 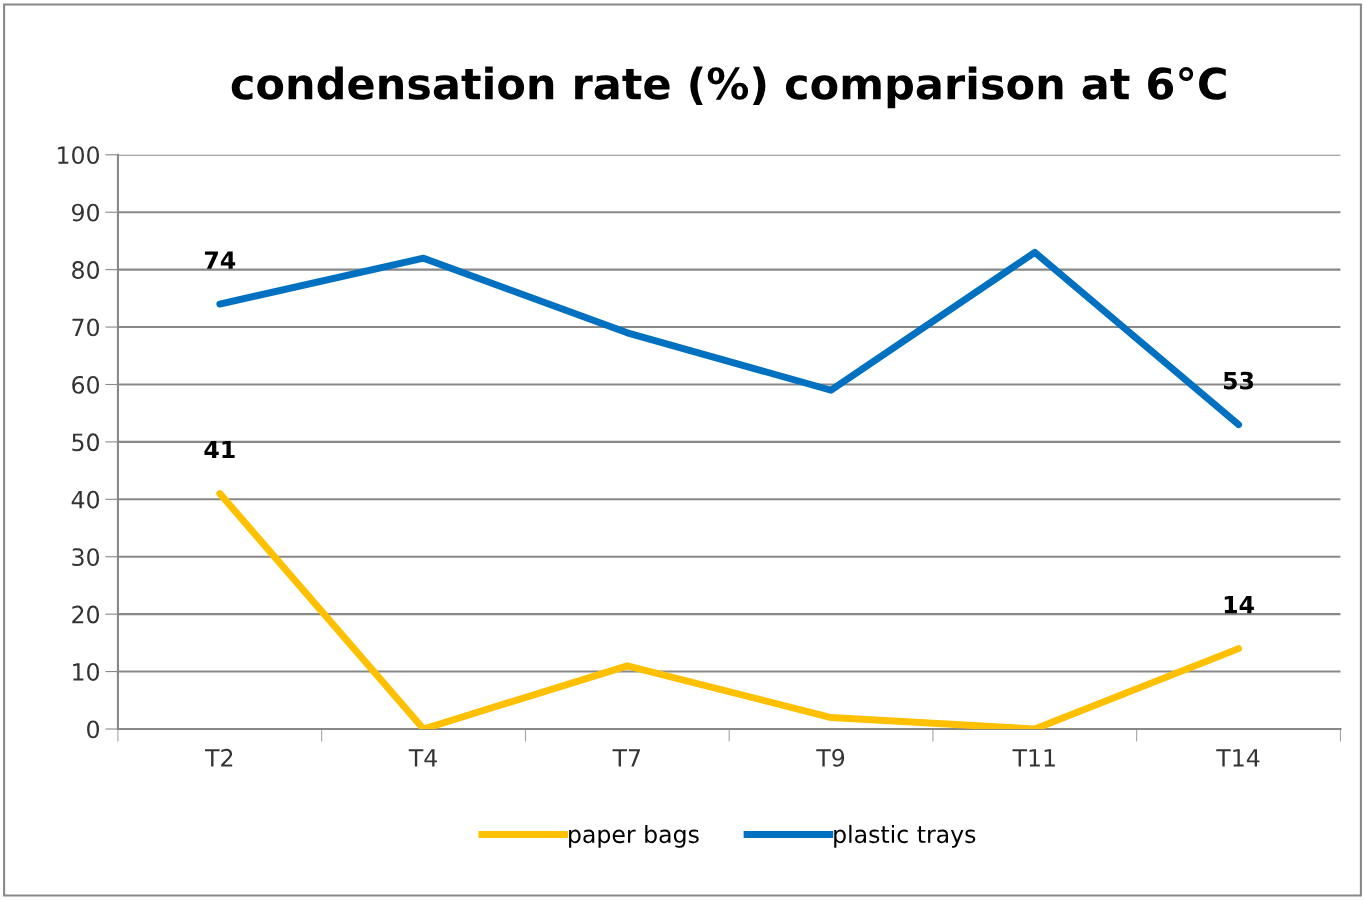 I want to click on y-tick-label: 80, so click(x=86, y=270).